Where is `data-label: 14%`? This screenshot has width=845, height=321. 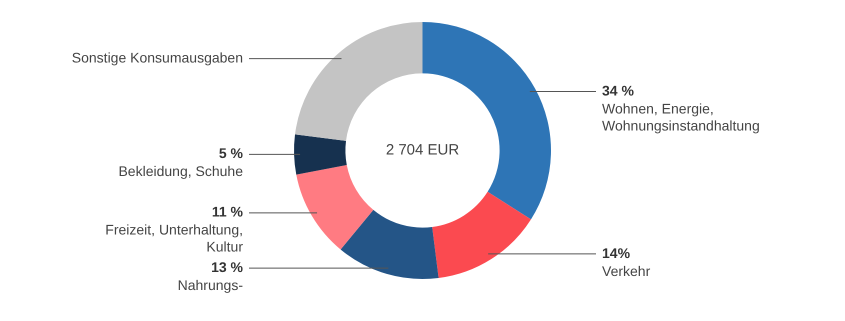 data-label: 14% is located at coordinates (616, 252).